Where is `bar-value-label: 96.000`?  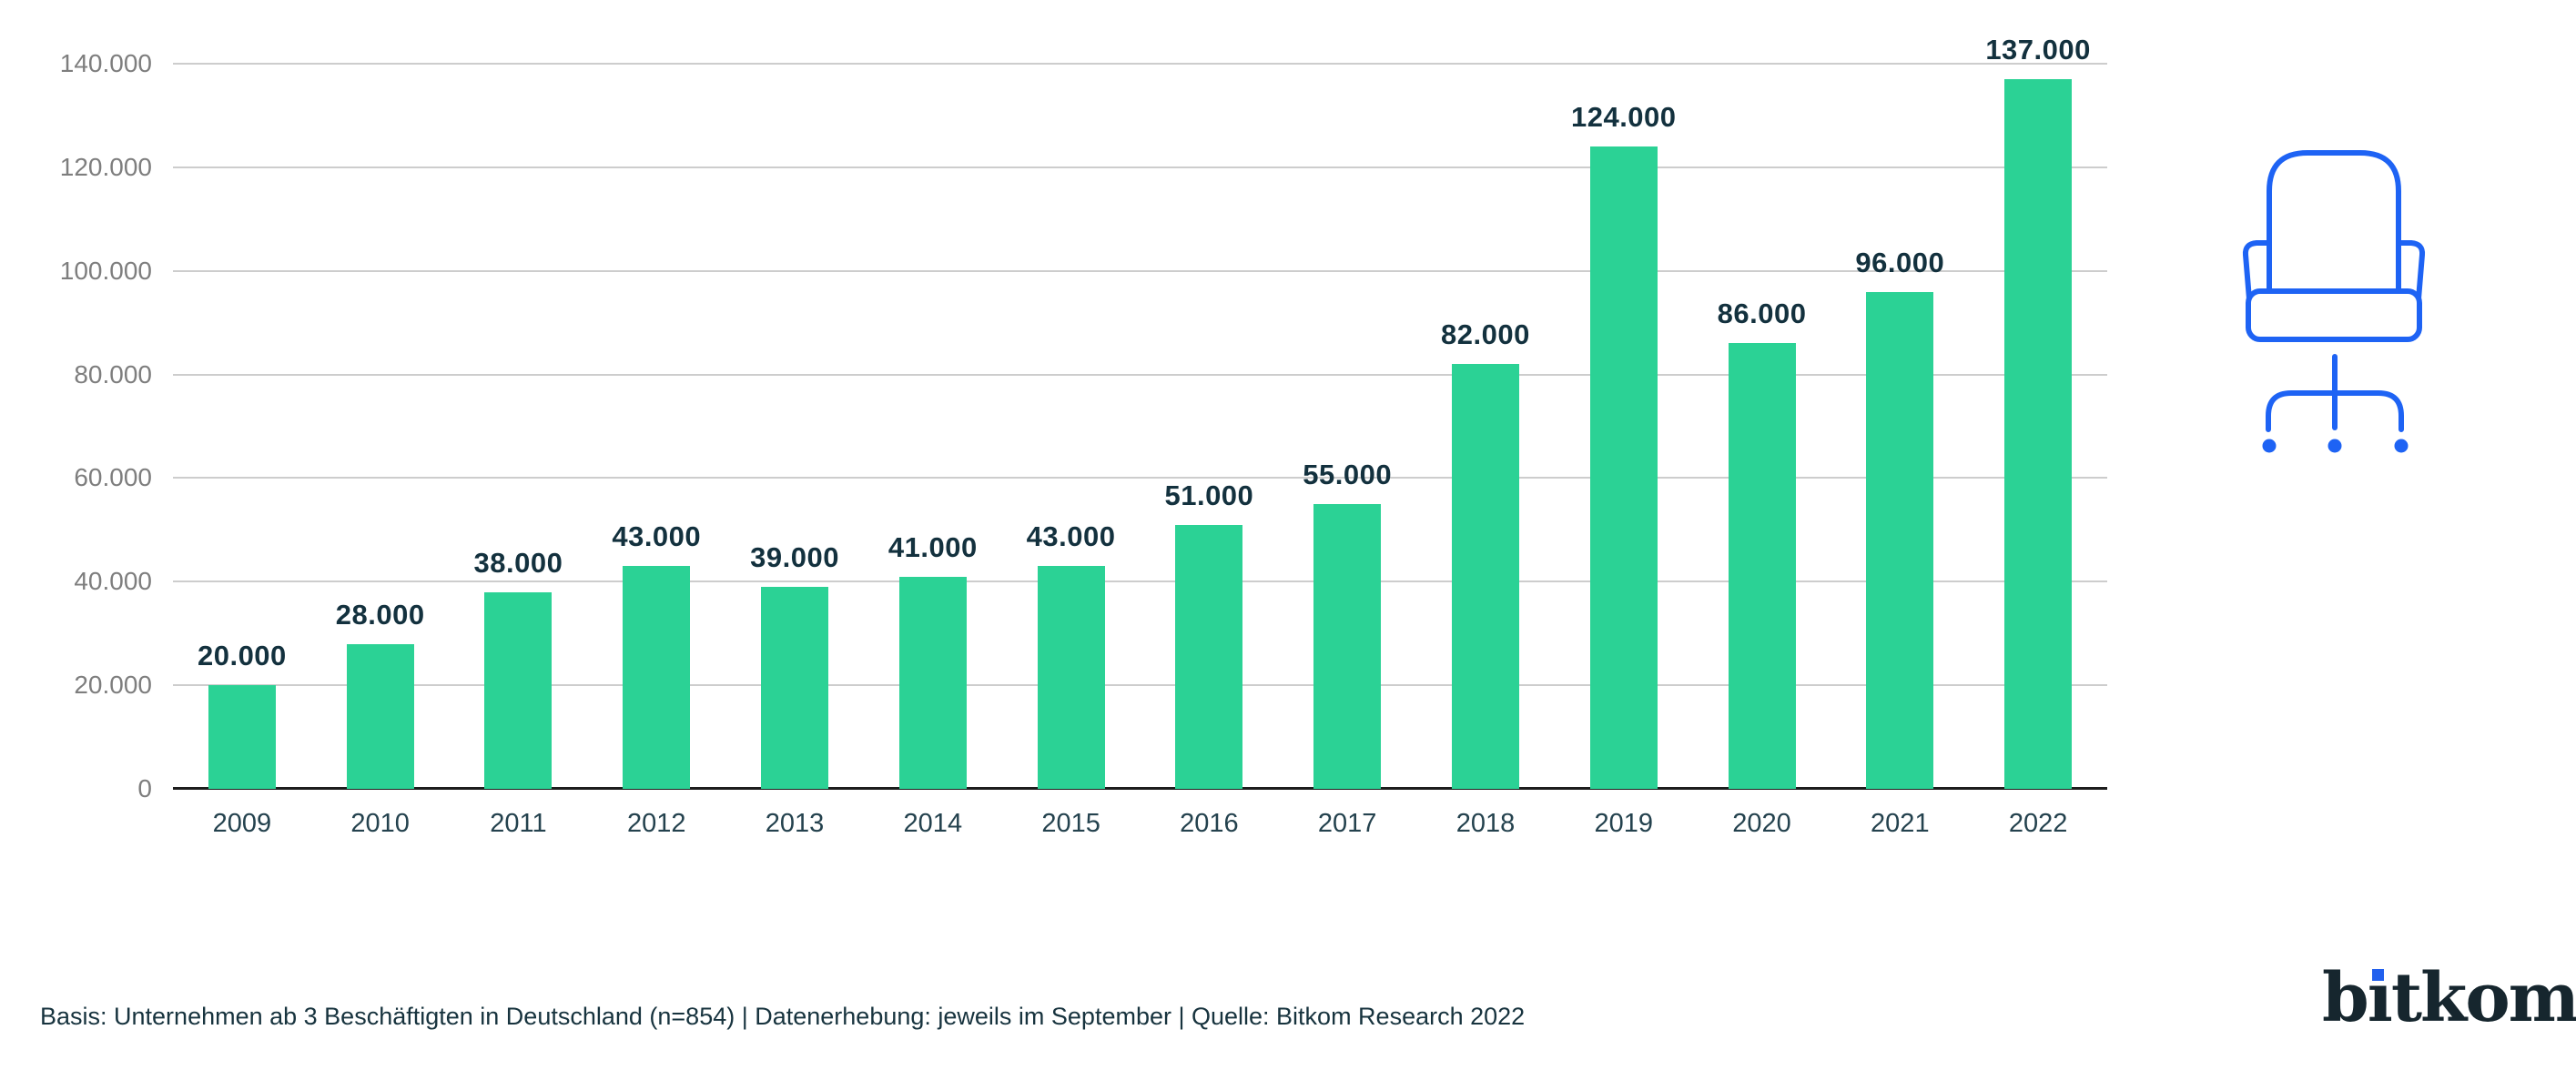
bar-value-label: 96.000 is located at coordinates (1900, 262).